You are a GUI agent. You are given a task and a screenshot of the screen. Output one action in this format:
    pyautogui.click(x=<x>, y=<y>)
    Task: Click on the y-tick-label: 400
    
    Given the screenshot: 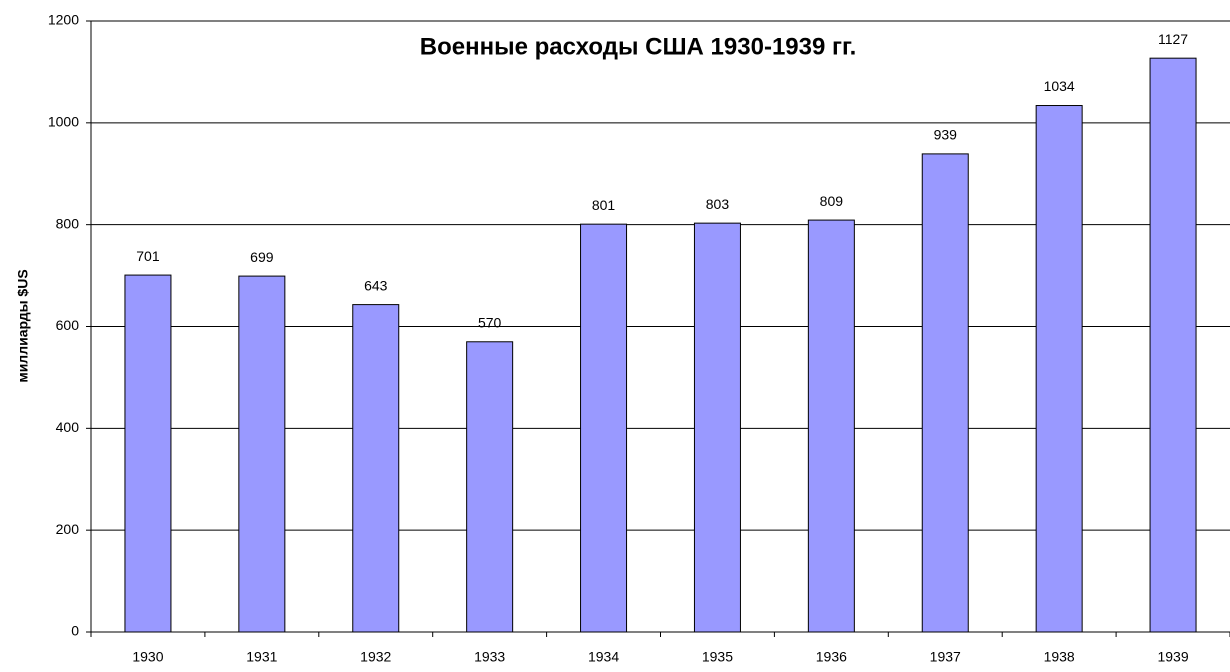 What is the action you would take?
    pyautogui.click(x=68, y=427)
    